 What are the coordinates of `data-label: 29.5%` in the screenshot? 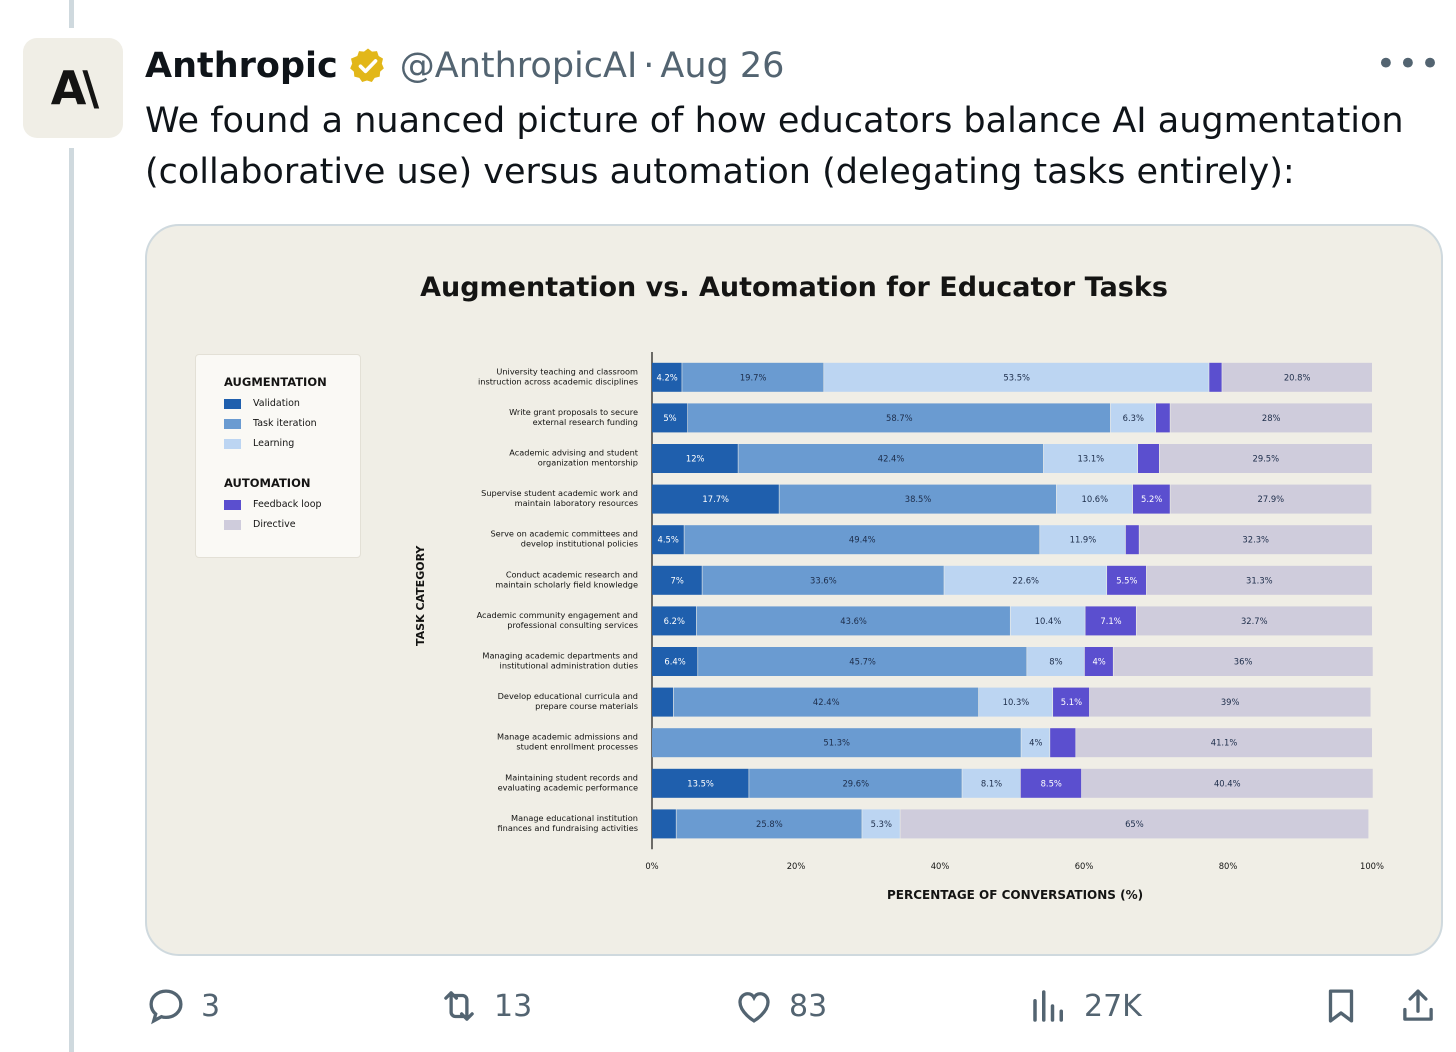 It's located at (1265, 459).